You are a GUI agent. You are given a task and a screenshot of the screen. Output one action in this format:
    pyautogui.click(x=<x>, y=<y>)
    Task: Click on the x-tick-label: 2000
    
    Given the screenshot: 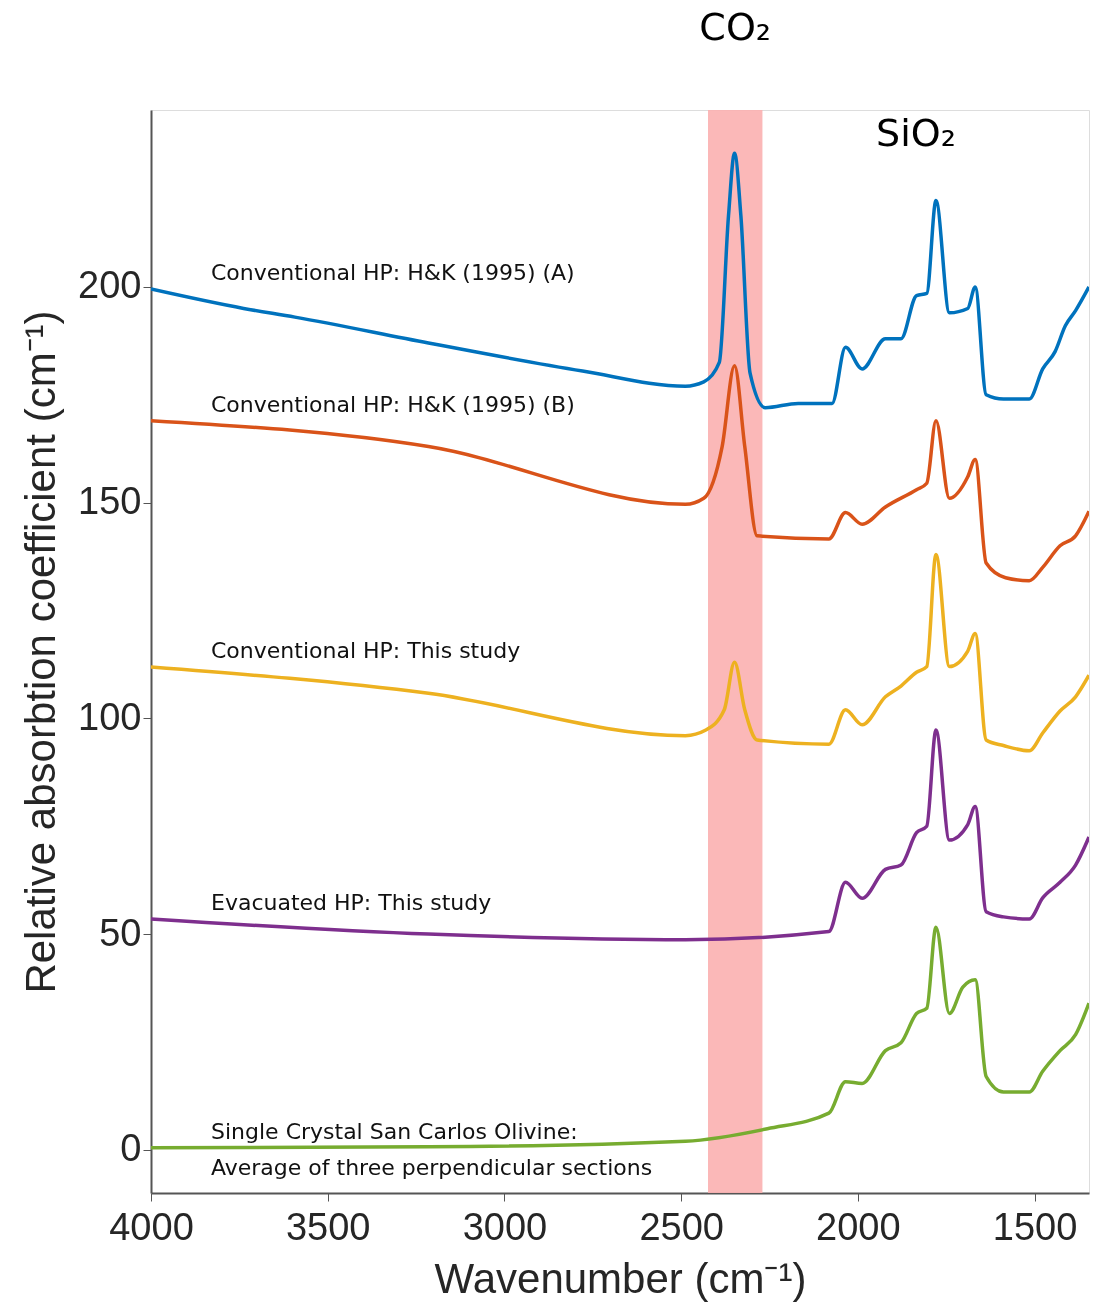 What is the action you would take?
    pyautogui.click(x=858, y=1226)
    